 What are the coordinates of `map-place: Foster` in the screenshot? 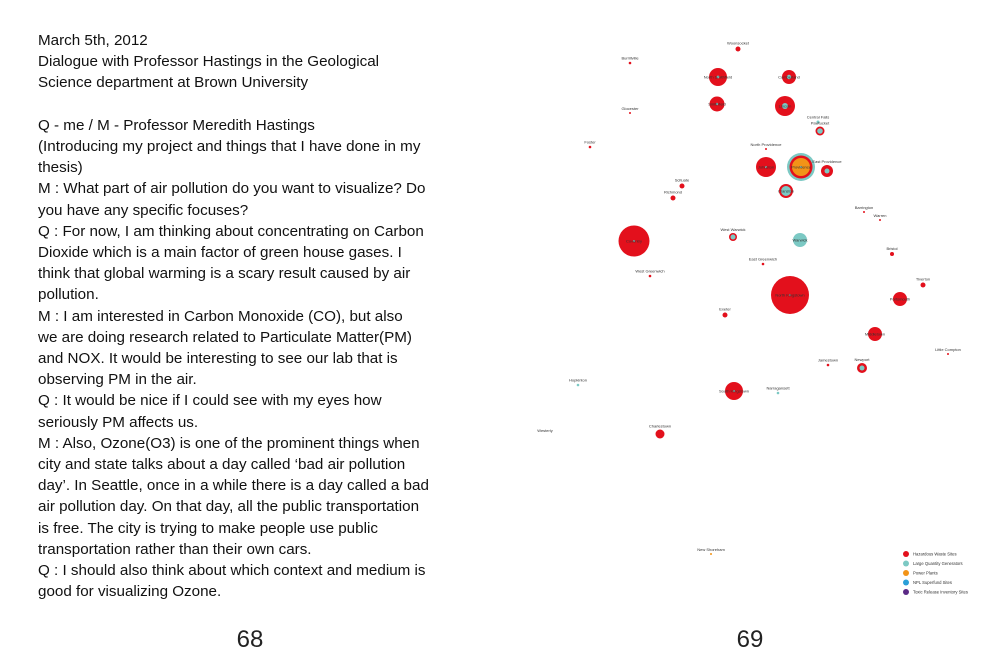 It's located at (590, 144).